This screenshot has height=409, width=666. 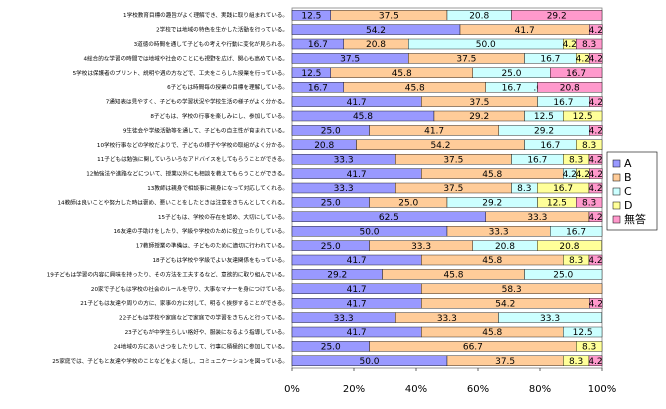 What do you see at coordinates (628, 205) in the screenshot?
I see `legend-label: D` at bounding box center [628, 205].